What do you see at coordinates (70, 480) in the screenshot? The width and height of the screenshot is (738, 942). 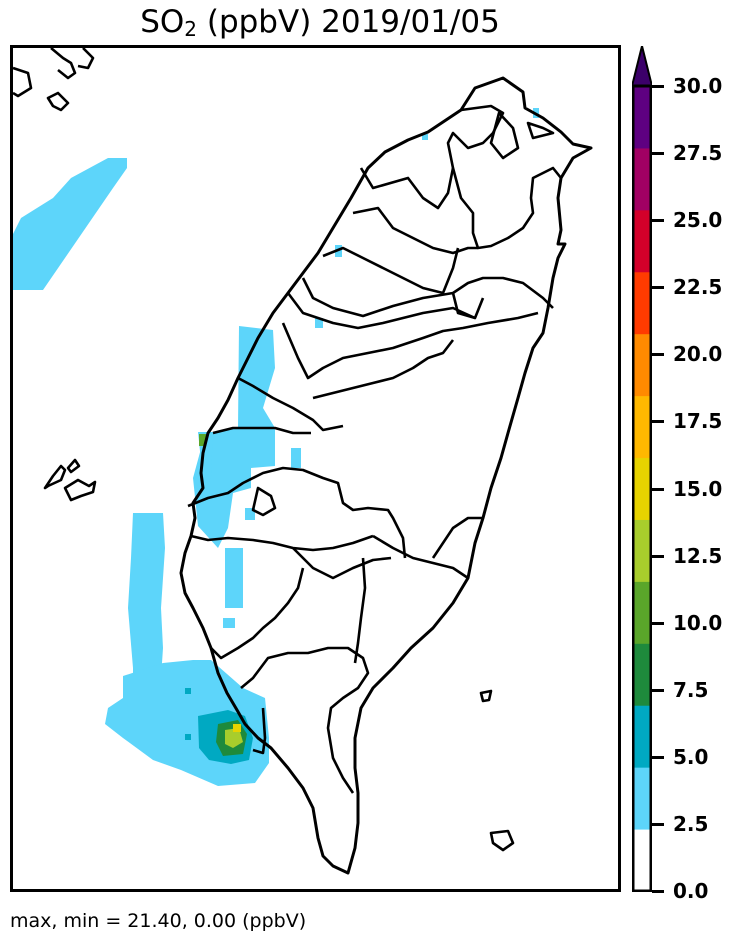 I see `penghu-islands` at bounding box center [70, 480].